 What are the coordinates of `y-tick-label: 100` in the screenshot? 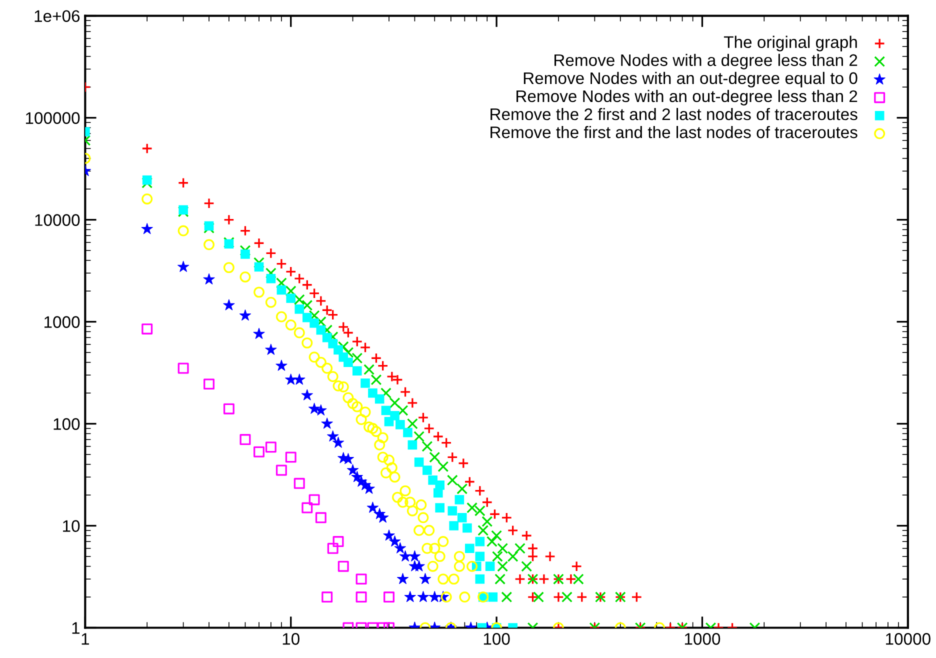 It's located at (67, 424).